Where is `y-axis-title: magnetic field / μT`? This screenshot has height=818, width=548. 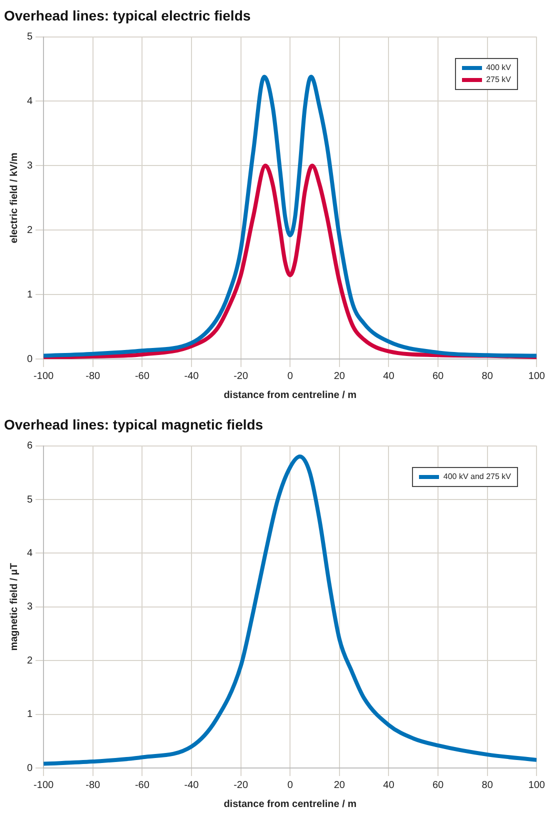
y-axis-title: magnetic field / μT is located at coordinates (14, 606).